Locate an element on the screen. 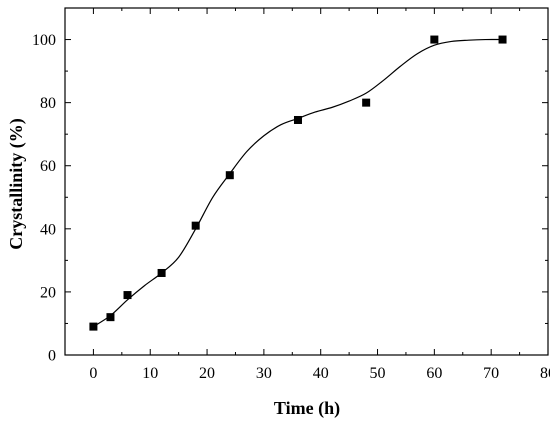 This screenshot has height=427, width=550. y-tick-label: 80 is located at coordinates (48, 103).